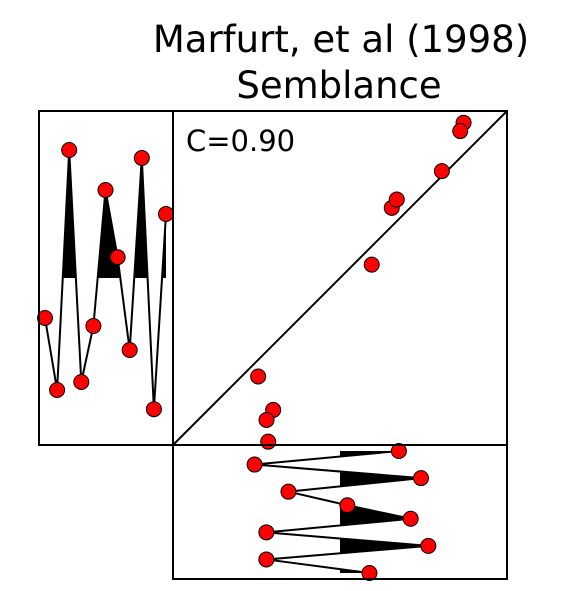 This screenshot has width=582, height=591. What do you see at coordinates (338, 85) in the screenshot?
I see `chart-subtitle: Semblance` at bounding box center [338, 85].